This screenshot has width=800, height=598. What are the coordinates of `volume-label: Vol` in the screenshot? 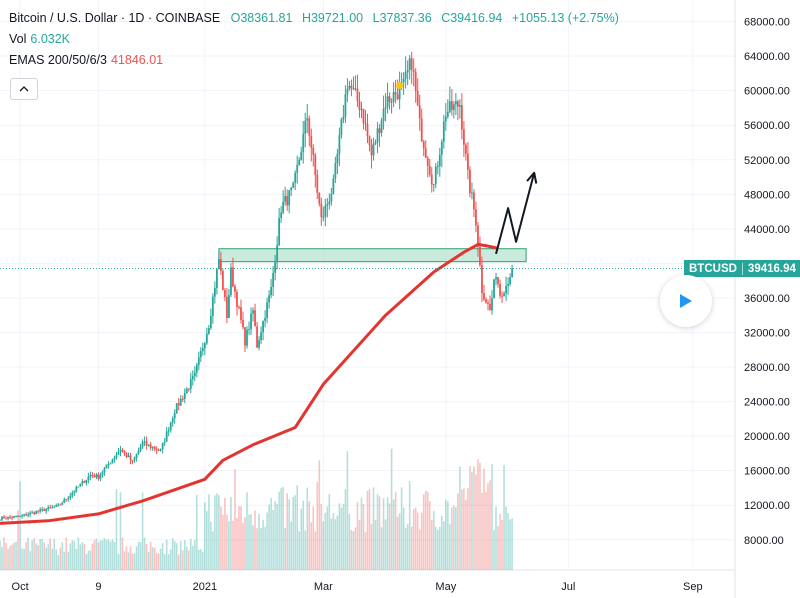 It's located at (18, 39).